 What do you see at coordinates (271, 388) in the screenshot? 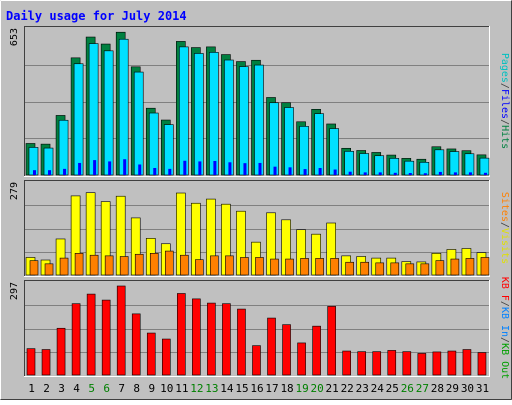
I see `x-tick-17: 17` at bounding box center [271, 388].